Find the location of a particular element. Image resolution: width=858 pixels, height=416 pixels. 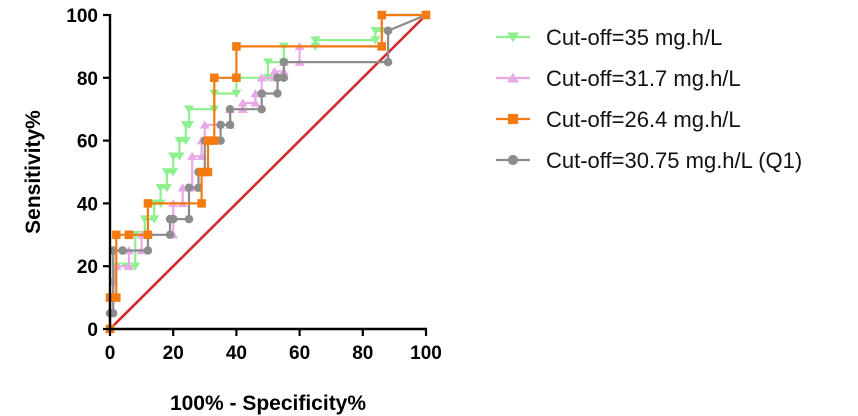

y-tick-label: 60 is located at coordinates (87, 142).